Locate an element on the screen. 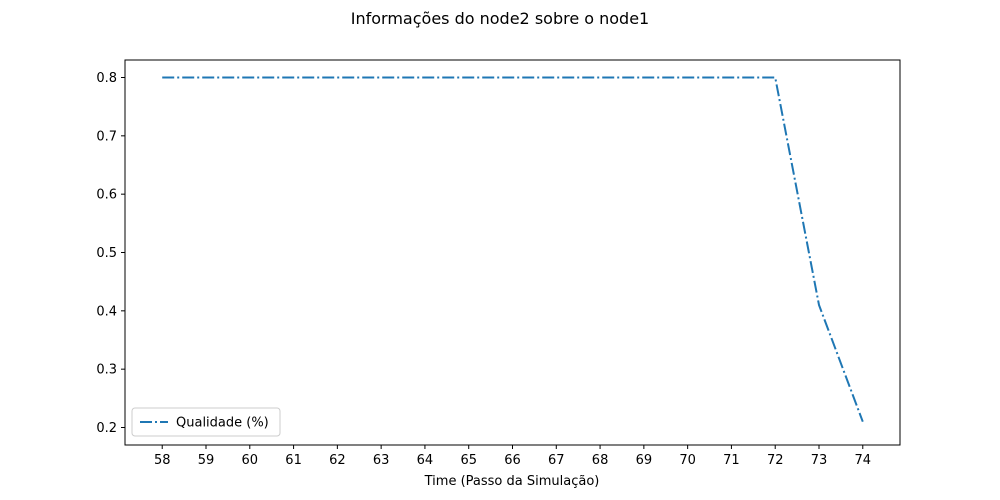  legend: Qualidade (%) is located at coordinates (206, 422).